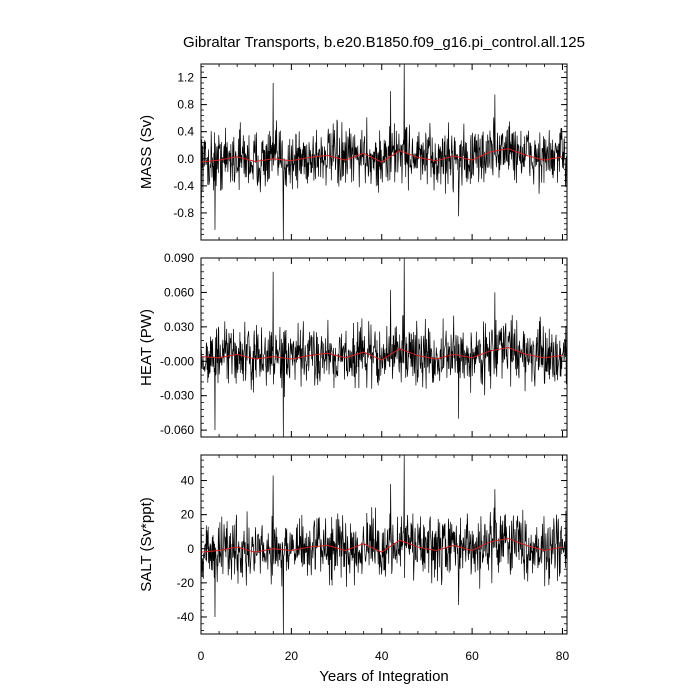 Image resolution: width=700 pixels, height=700 pixels. I want to click on y-axis-title: MASS (Sv), so click(146, 152).